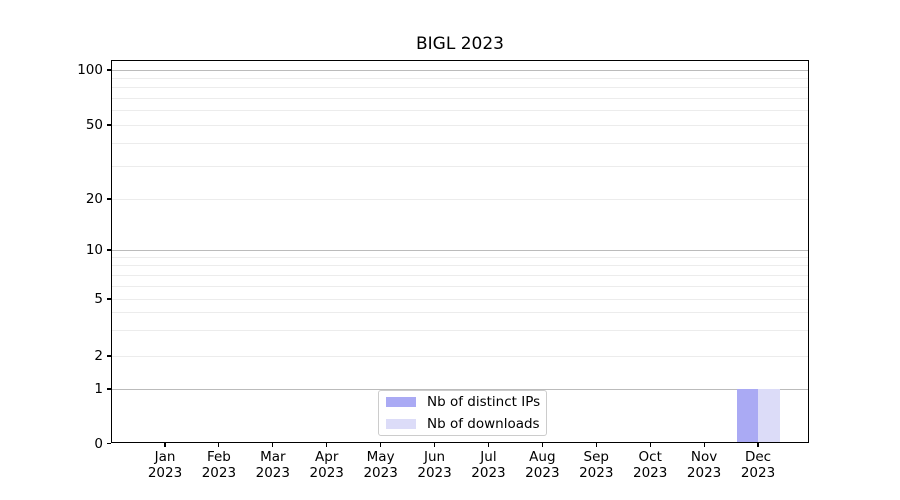  I want to click on x-tick-month: Apr, so click(327, 457).